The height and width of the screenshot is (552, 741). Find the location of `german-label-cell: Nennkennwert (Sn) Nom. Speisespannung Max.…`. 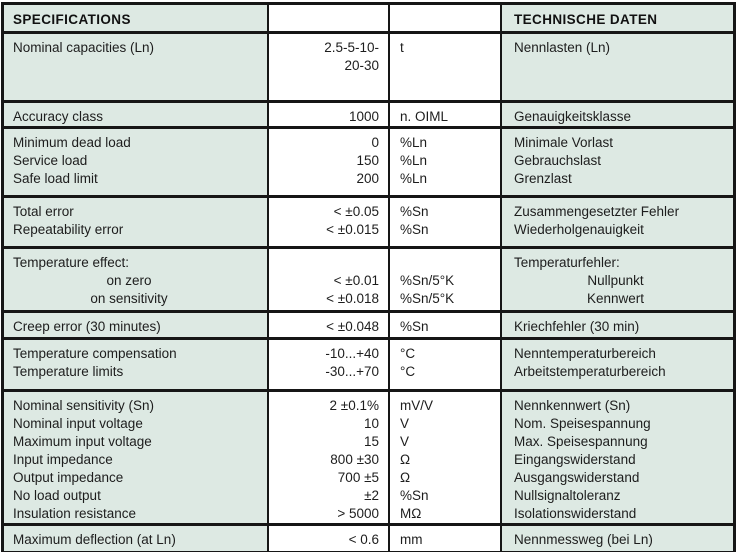

german-label-cell: Nennkennwert (Sn) Nom. Speisespannung Max.… is located at coordinates (616, 457).